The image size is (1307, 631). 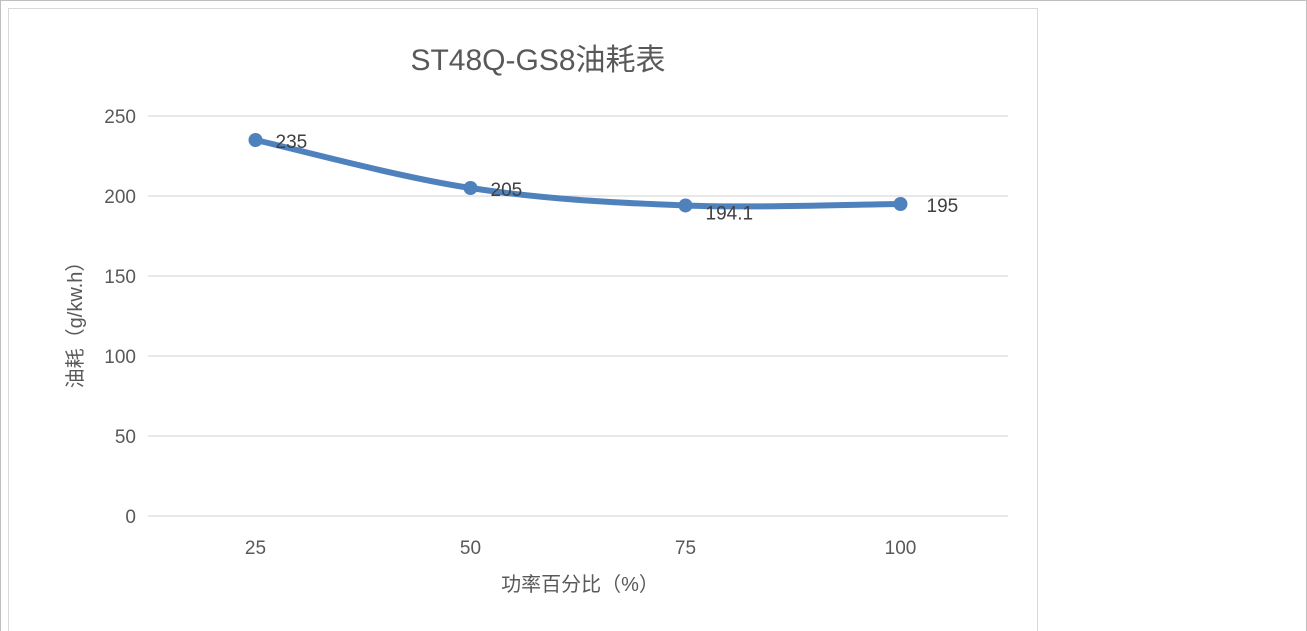 What do you see at coordinates (125, 437) in the screenshot?
I see `y-tick-label: 50` at bounding box center [125, 437].